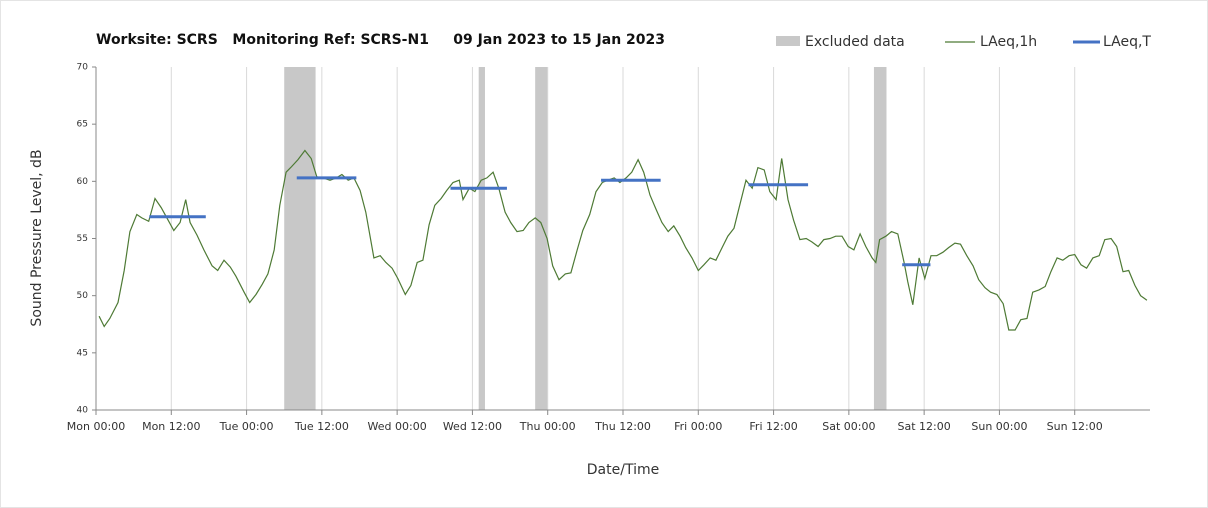  I want to click on legend-label: LAeq,T, so click(1127, 42).